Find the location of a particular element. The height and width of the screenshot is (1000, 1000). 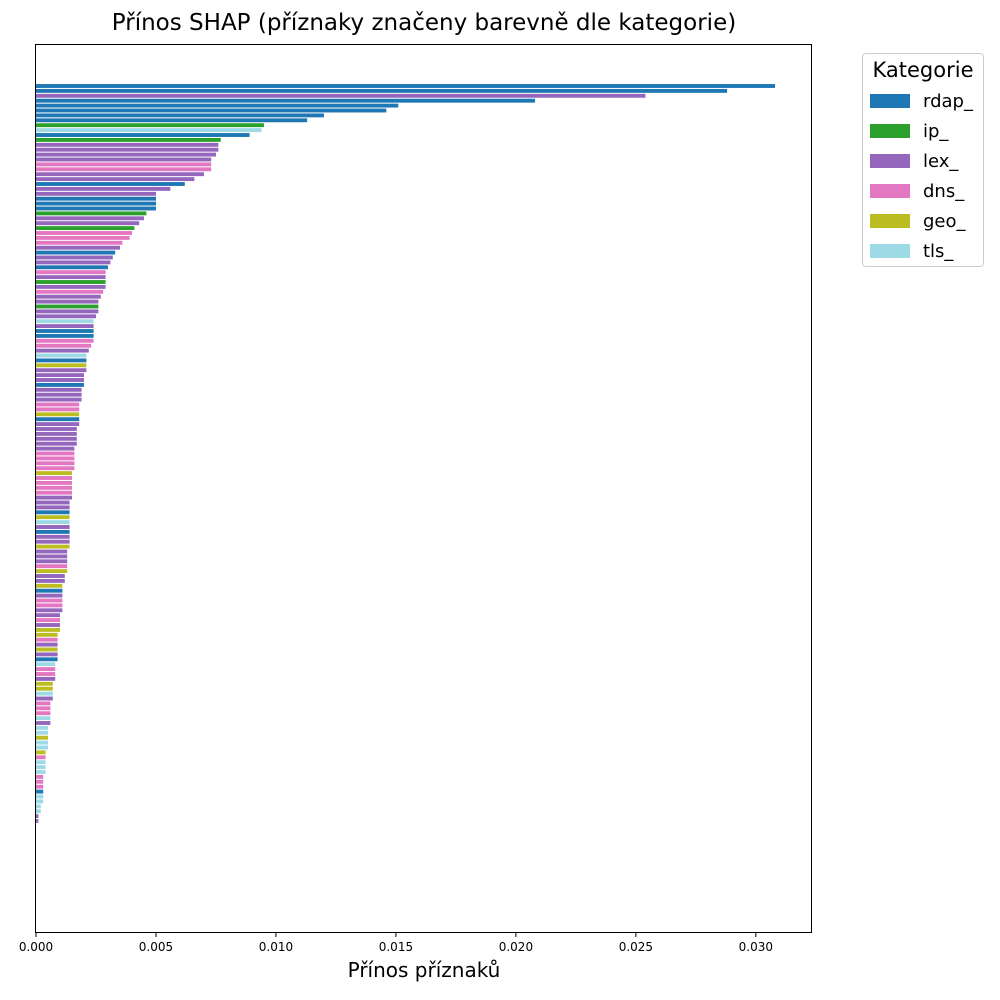

legend-label: geo_ is located at coordinates (944, 221).